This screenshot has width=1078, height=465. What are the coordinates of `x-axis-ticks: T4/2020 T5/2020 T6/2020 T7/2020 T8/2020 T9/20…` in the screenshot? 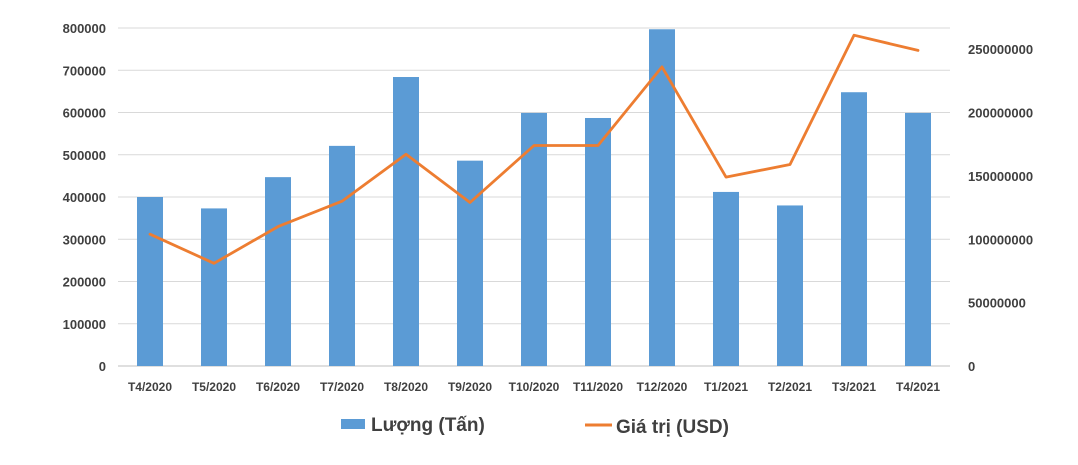 It's located at (534, 387).